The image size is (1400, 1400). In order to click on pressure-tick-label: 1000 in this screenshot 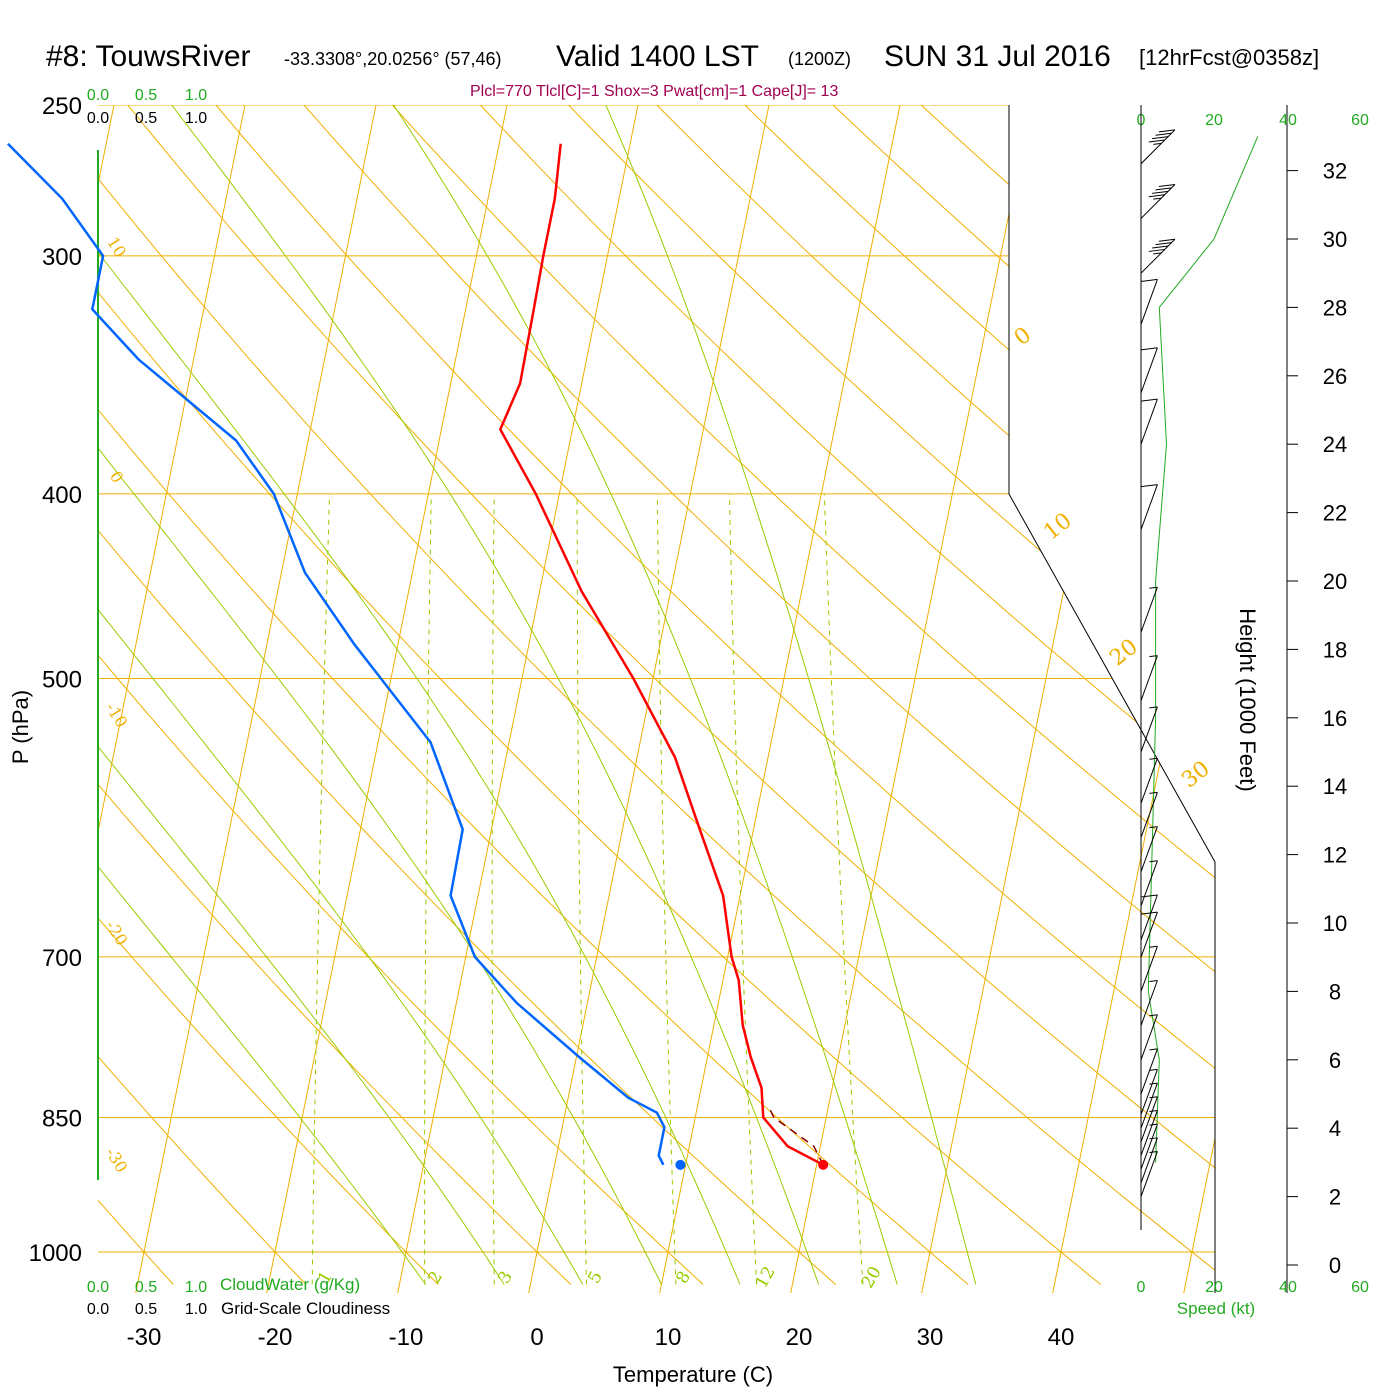, I will do `click(55, 1253)`.